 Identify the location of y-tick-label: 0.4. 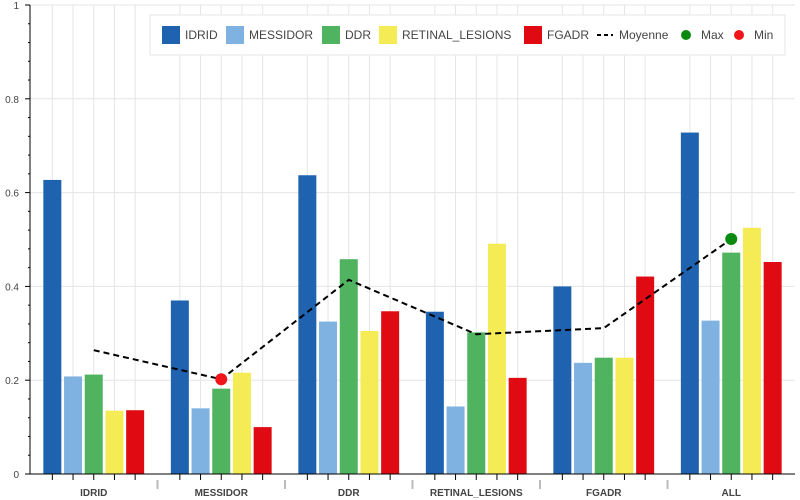
(12, 287).